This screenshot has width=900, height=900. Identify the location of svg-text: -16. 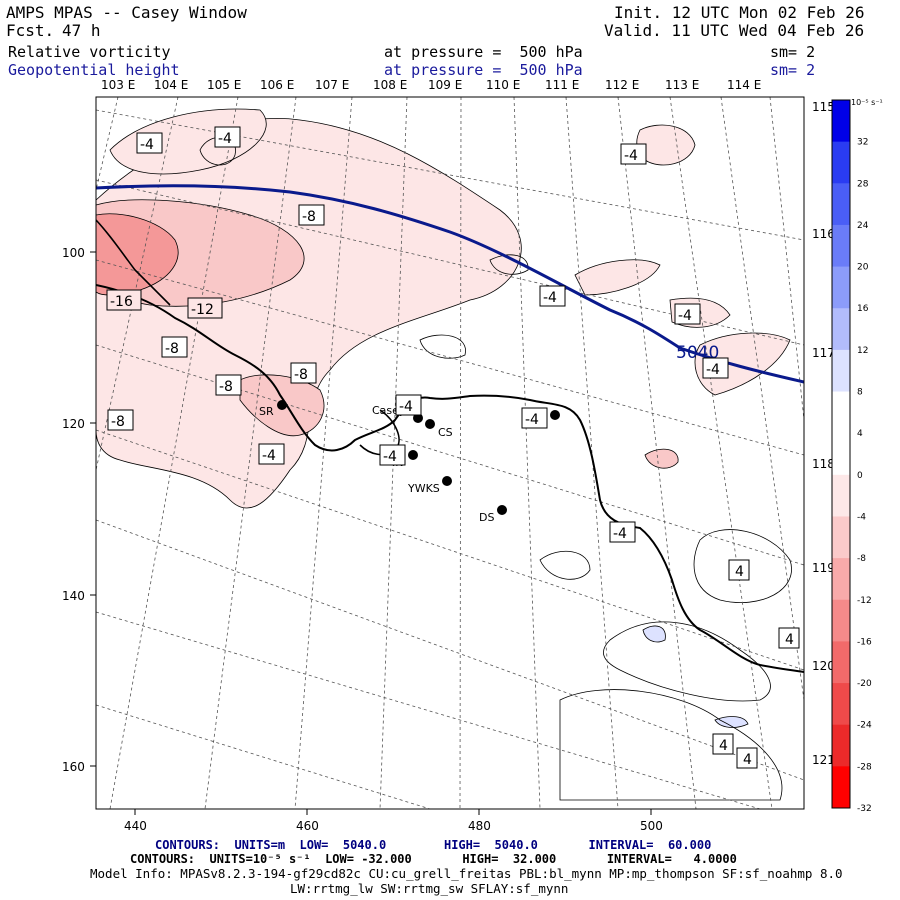
(121, 302).